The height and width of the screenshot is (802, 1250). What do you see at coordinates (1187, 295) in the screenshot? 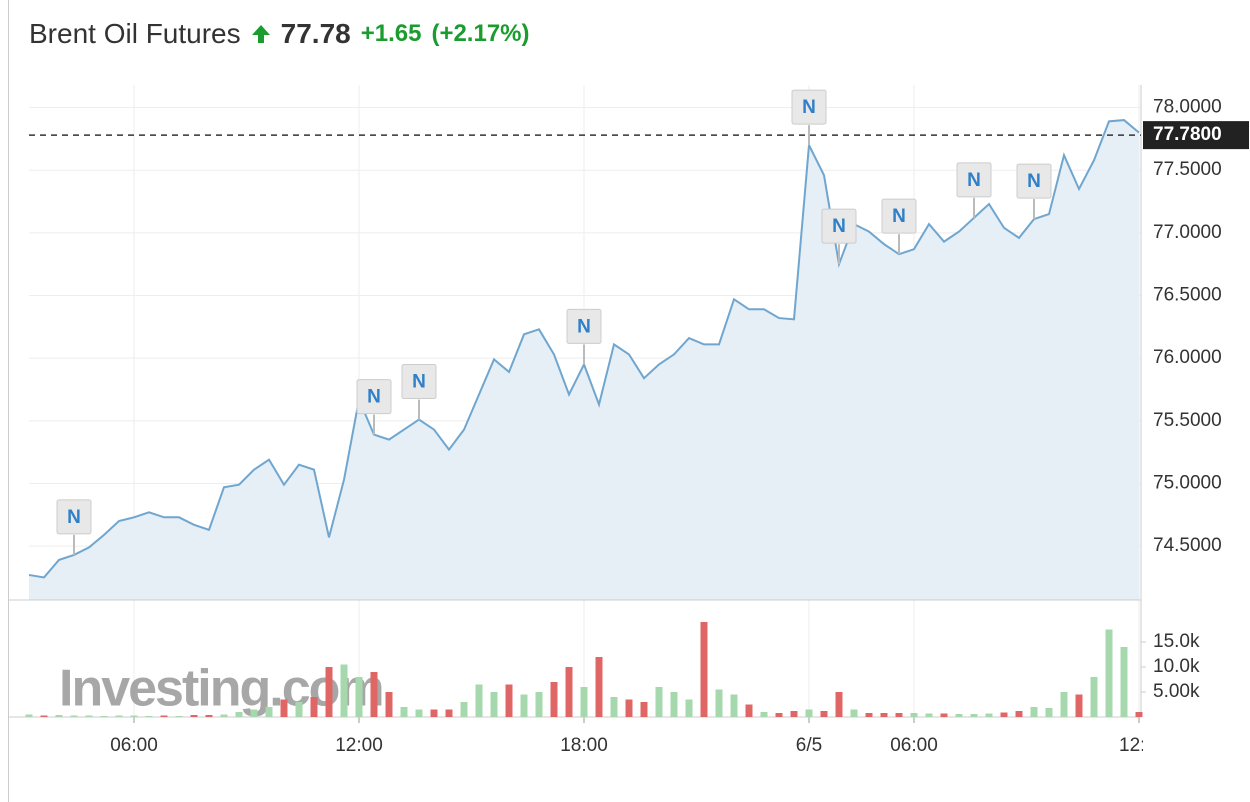
I see `y-tick-label: 76.5000` at bounding box center [1187, 295].